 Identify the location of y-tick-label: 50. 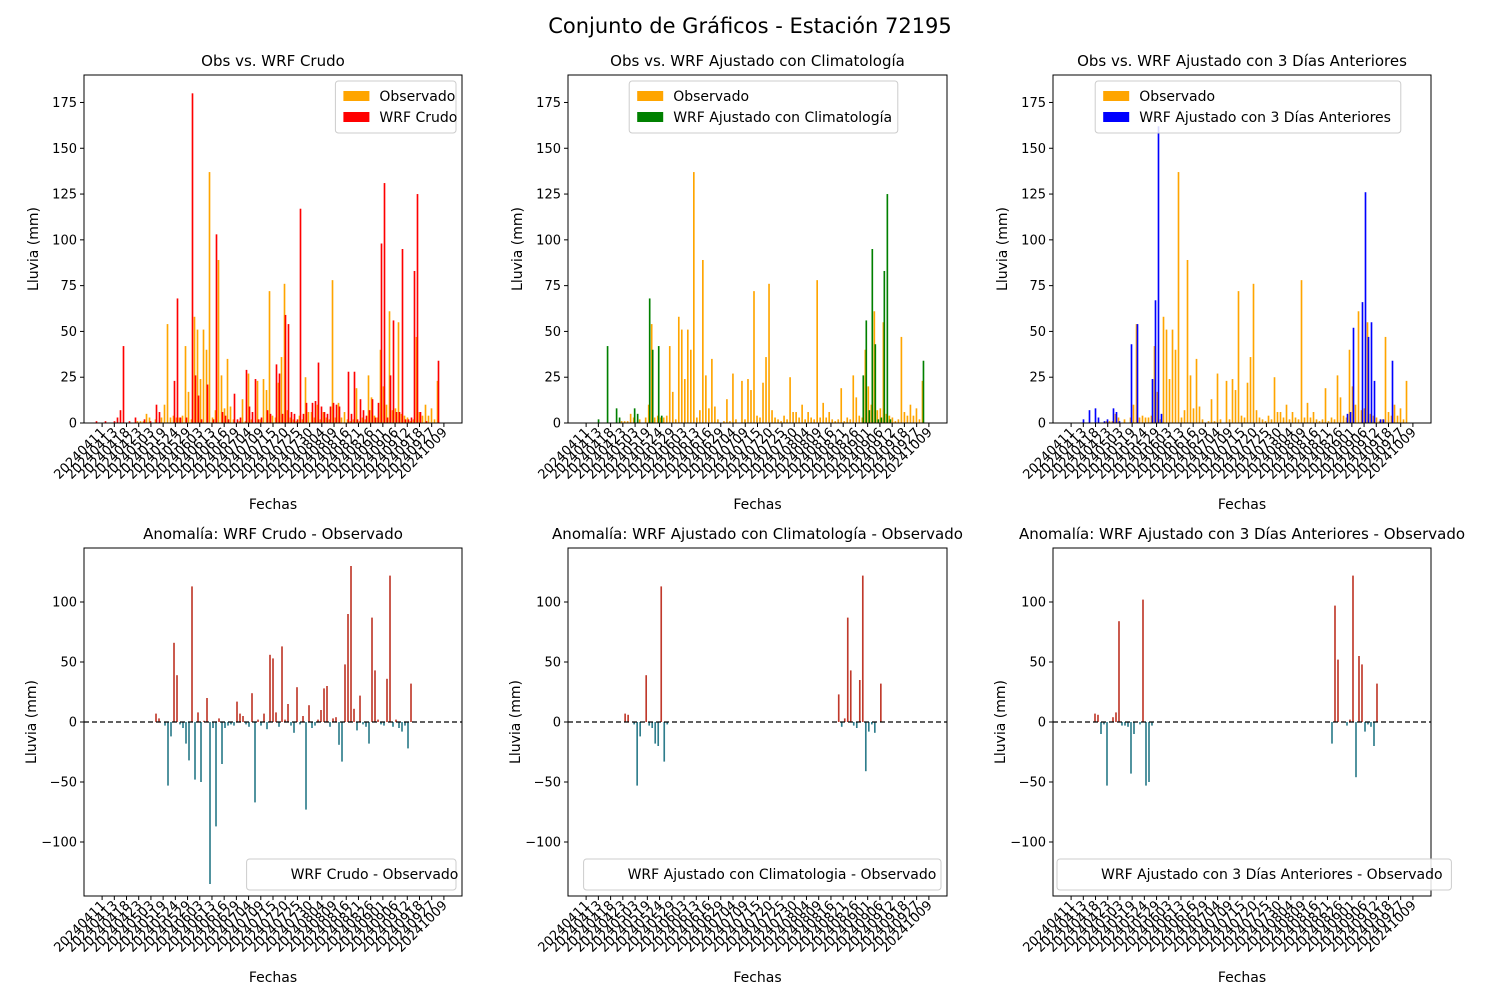
(68, 663).